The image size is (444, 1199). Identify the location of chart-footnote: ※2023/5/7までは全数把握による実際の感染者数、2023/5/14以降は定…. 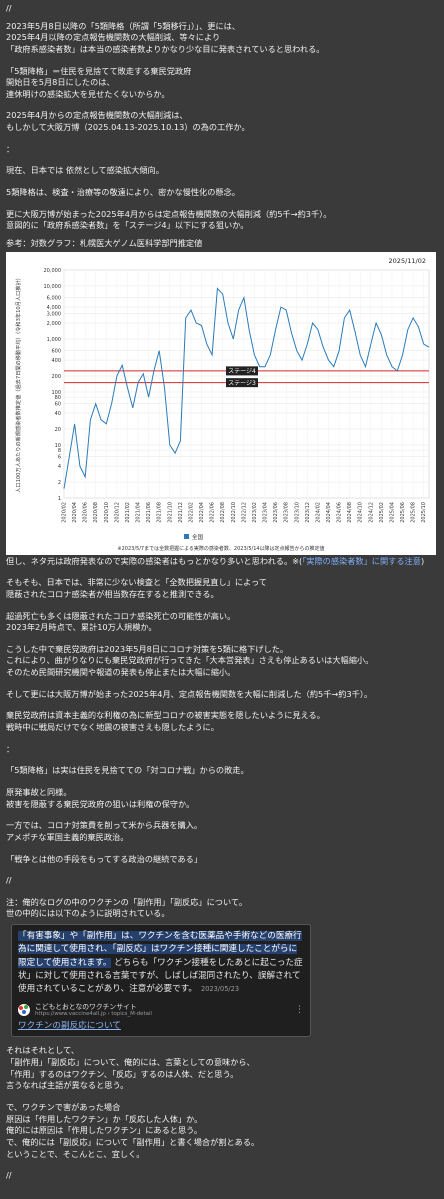
(220, 548).